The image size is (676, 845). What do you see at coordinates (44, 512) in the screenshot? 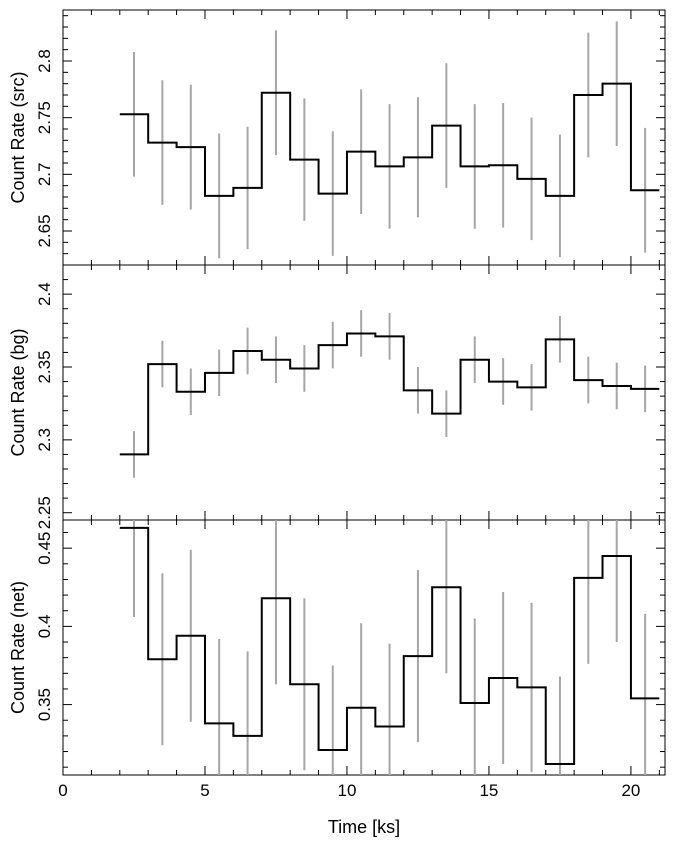
I see `y-tick-label: 2.25` at bounding box center [44, 512].